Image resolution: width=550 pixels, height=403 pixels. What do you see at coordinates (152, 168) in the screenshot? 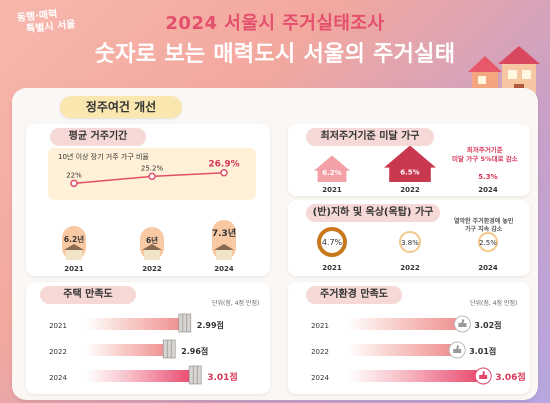
I see `long-term-data-label: 25.2%` at bounding box center [152, 168].